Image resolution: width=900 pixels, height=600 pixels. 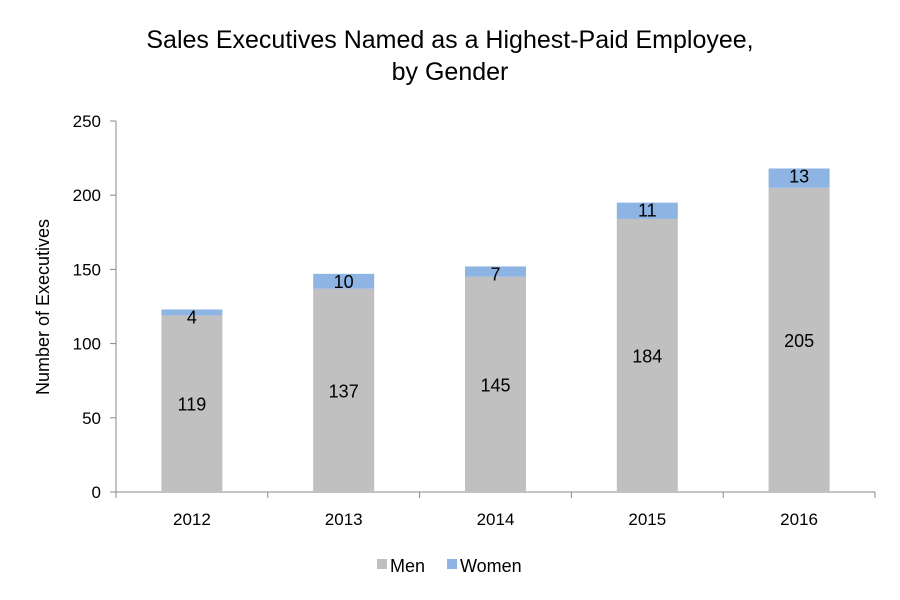 I want to click on bar-men-2016, so click(x=799, y=339).